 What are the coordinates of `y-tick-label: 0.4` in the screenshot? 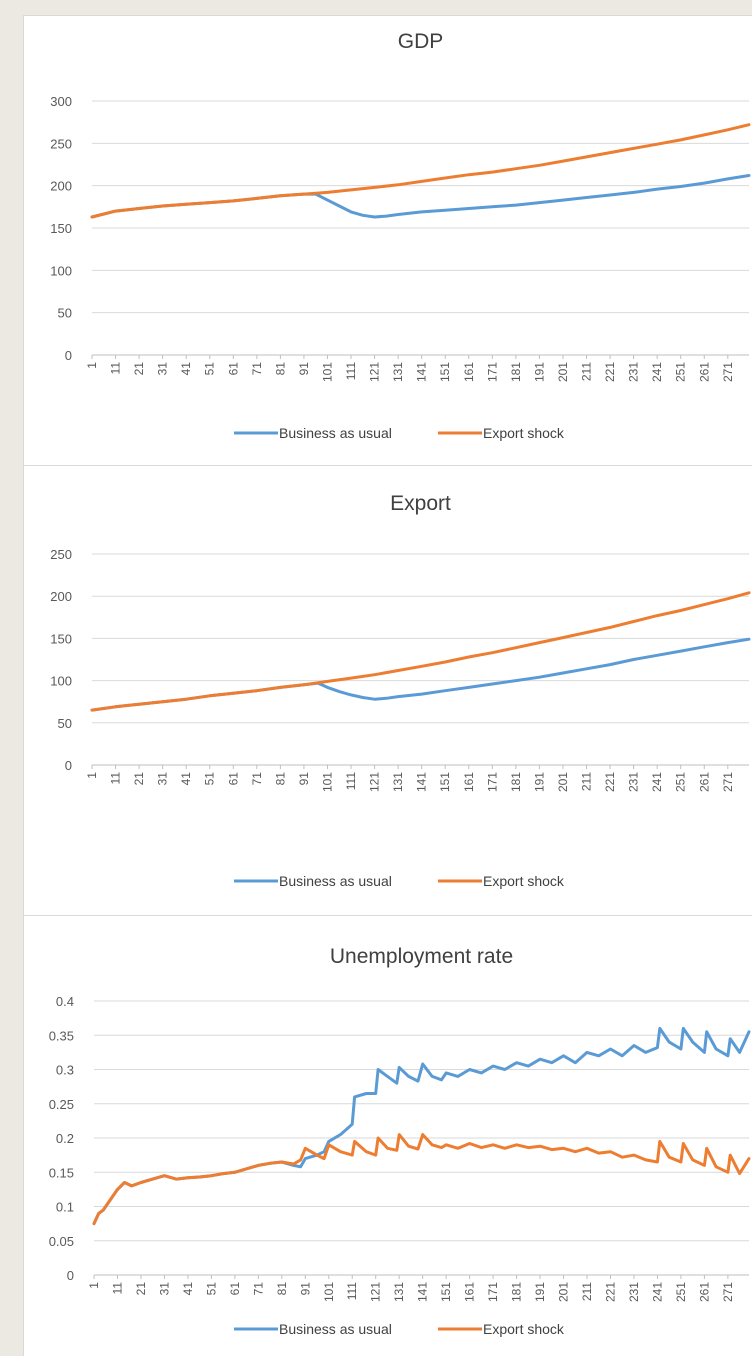 It's located at (65, 1001).